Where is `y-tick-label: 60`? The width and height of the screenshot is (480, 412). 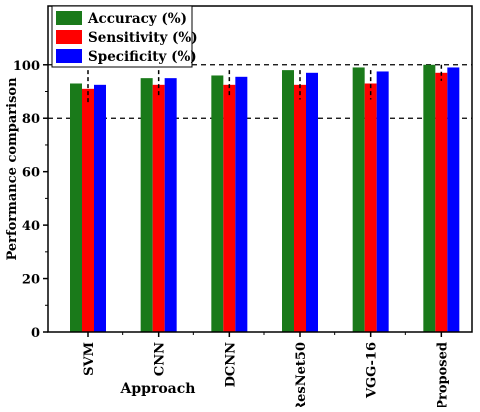
y-tick-label: 60 is located at coordinates (31, 173).